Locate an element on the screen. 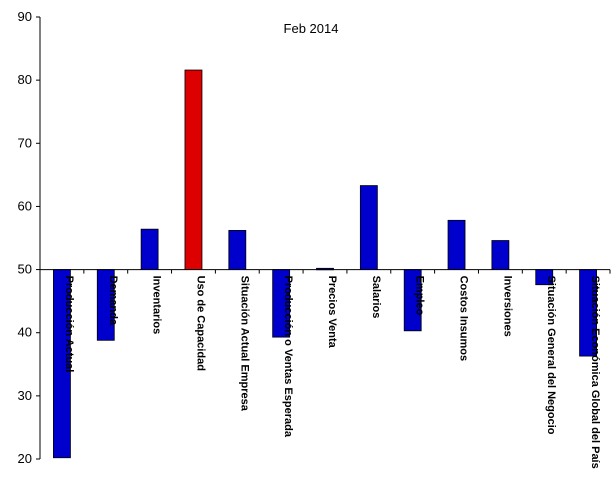 The width and height of the screenshot is (616, 479). category-label: Costos Insumos is located at coordinates (464, 319).